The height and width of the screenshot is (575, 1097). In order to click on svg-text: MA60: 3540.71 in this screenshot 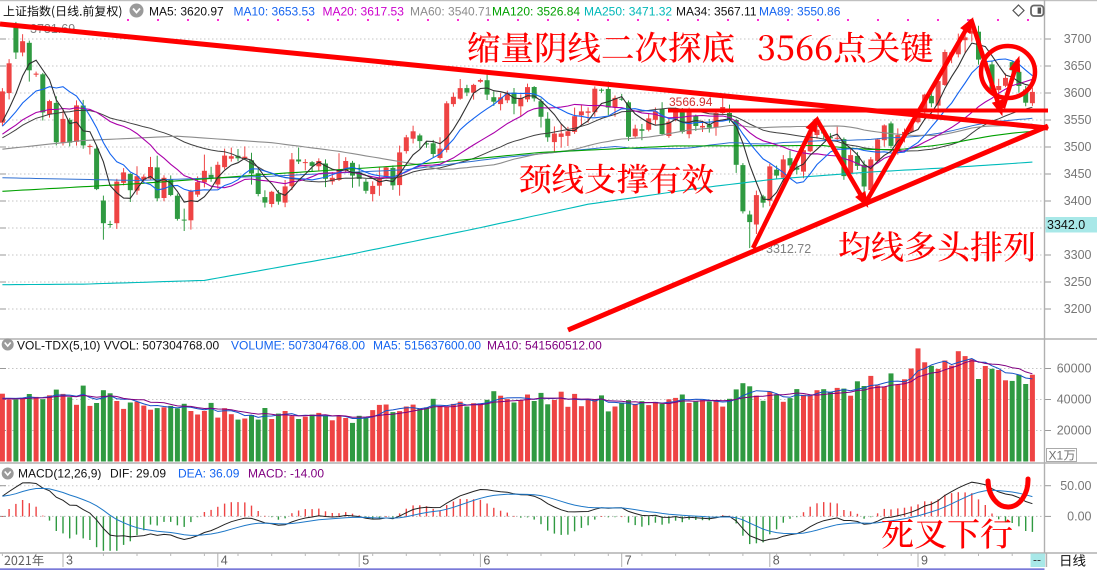, I will do `click(451, 12)`.